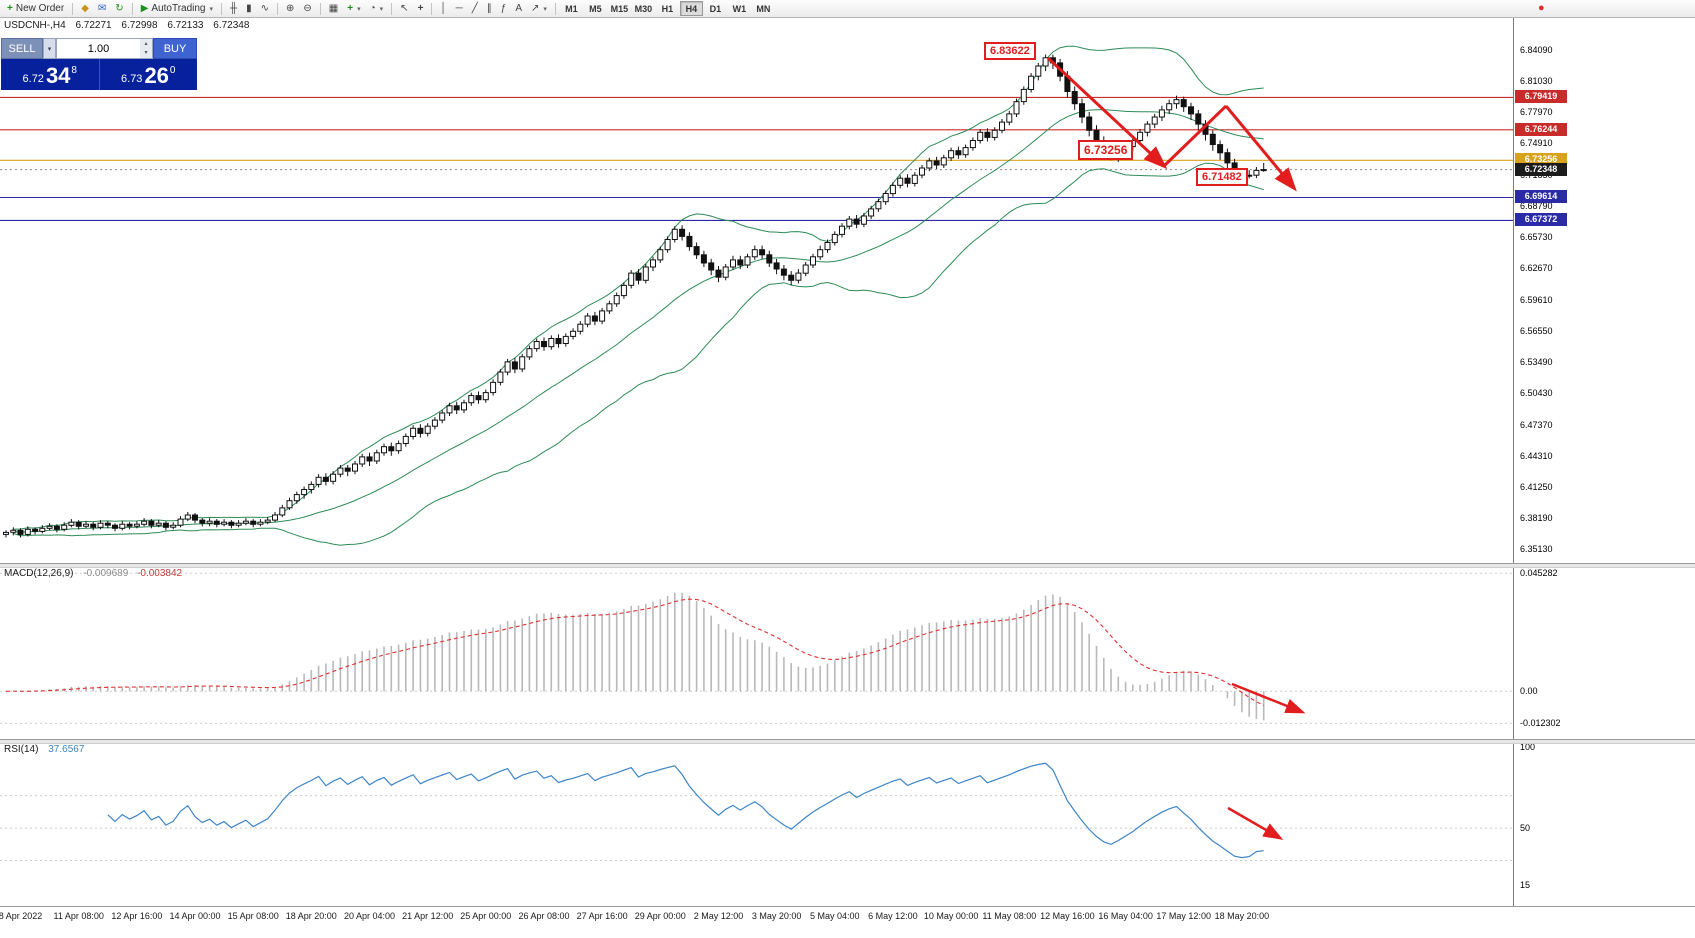  I want to click on annotation-low-price: 6.71482, so click(1222, 177).